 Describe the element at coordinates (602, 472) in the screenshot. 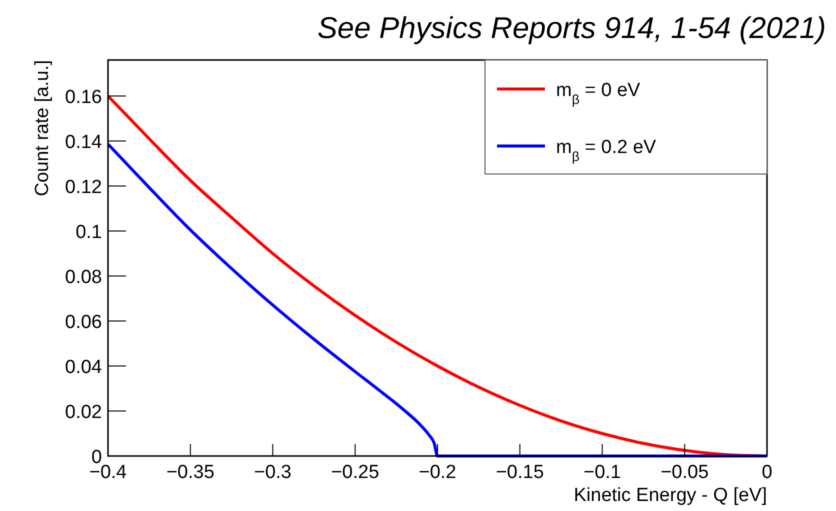

I see `x-tick-label: −0.1` at that location.